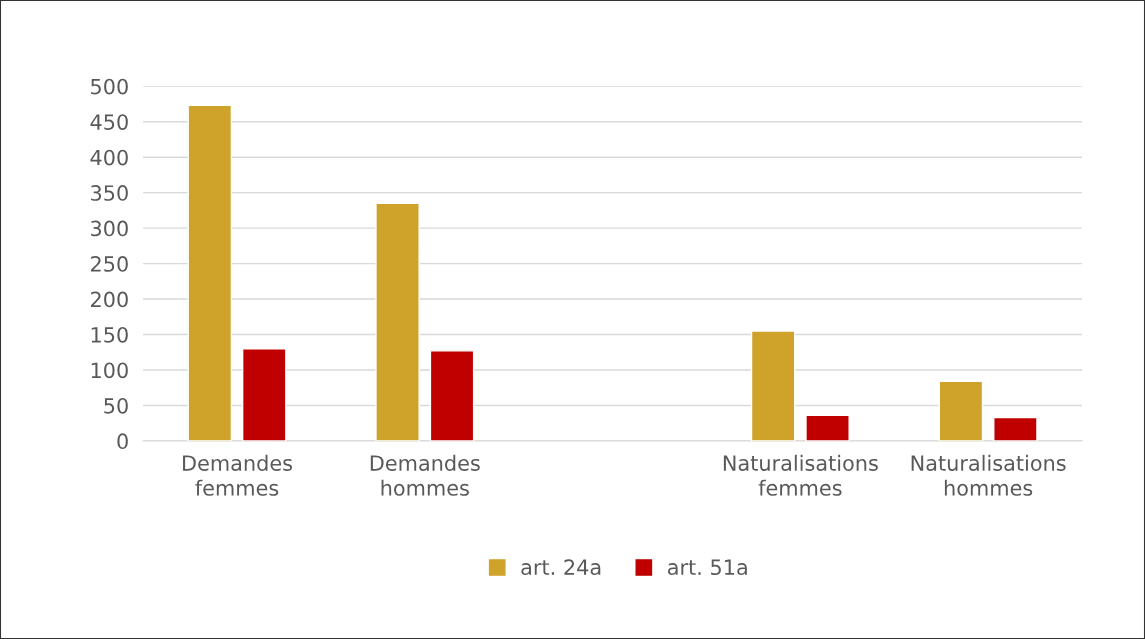 Image resolution: width=1145 pixels, height=639 pixels. What do you see at coordinates (109, 193) in the screenshot?
I see `y-tick-label: 350` at bounding box center [109, 193].